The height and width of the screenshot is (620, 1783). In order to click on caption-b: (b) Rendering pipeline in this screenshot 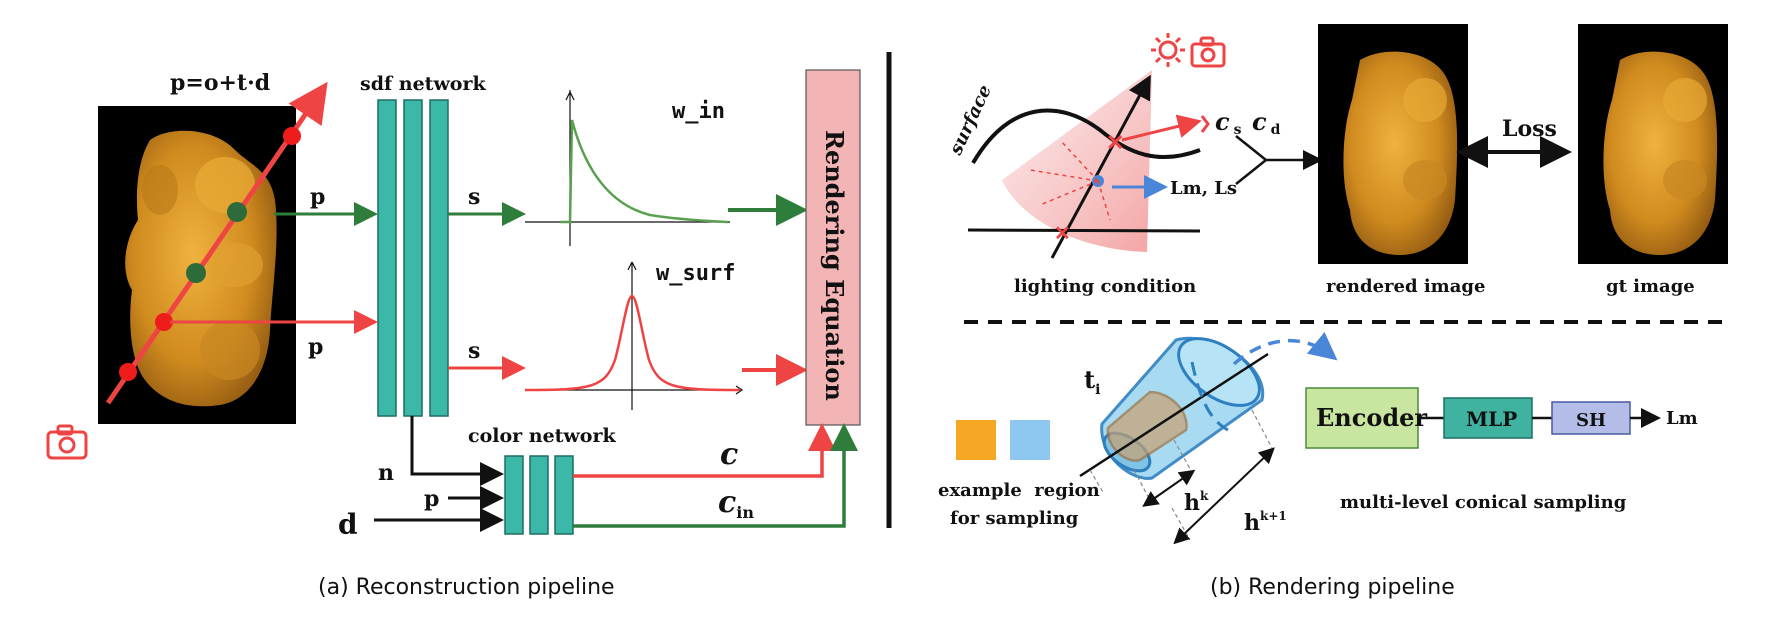, I will do `click(1332, 587)`.